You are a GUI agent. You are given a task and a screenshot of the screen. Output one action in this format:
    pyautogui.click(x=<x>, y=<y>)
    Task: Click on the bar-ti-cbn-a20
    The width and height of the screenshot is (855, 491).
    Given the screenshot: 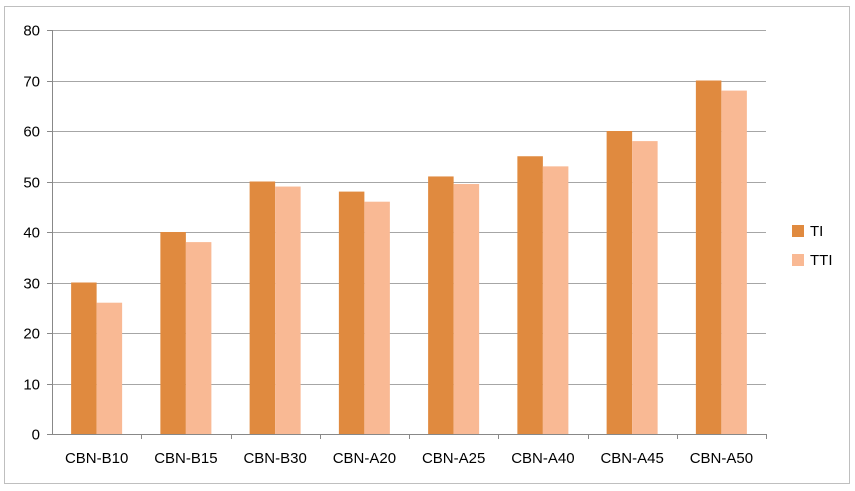 What is the action you would take?
    pyautogui.click(x=351, y=312)
    